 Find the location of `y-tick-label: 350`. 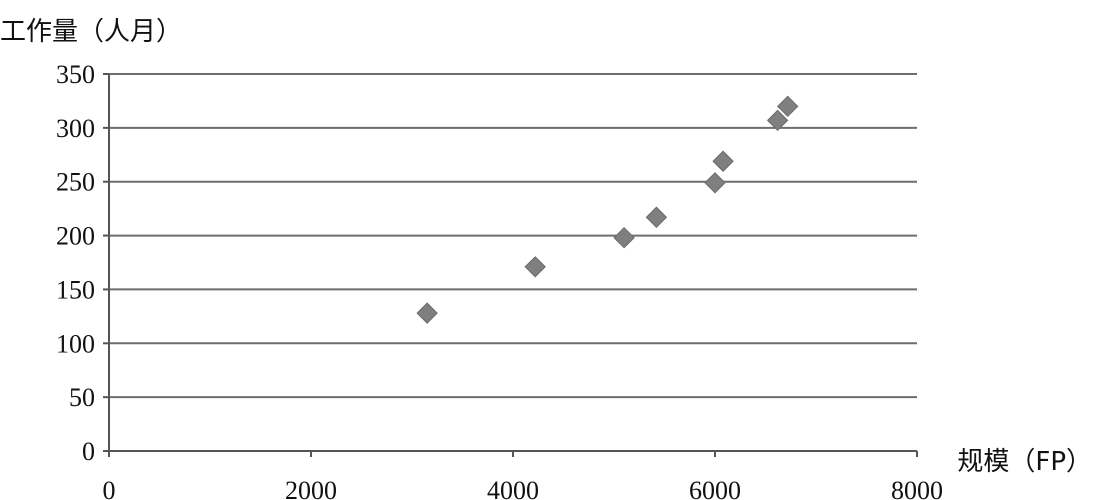

y-tick-label: 350 is located at coordinates (75, 74).